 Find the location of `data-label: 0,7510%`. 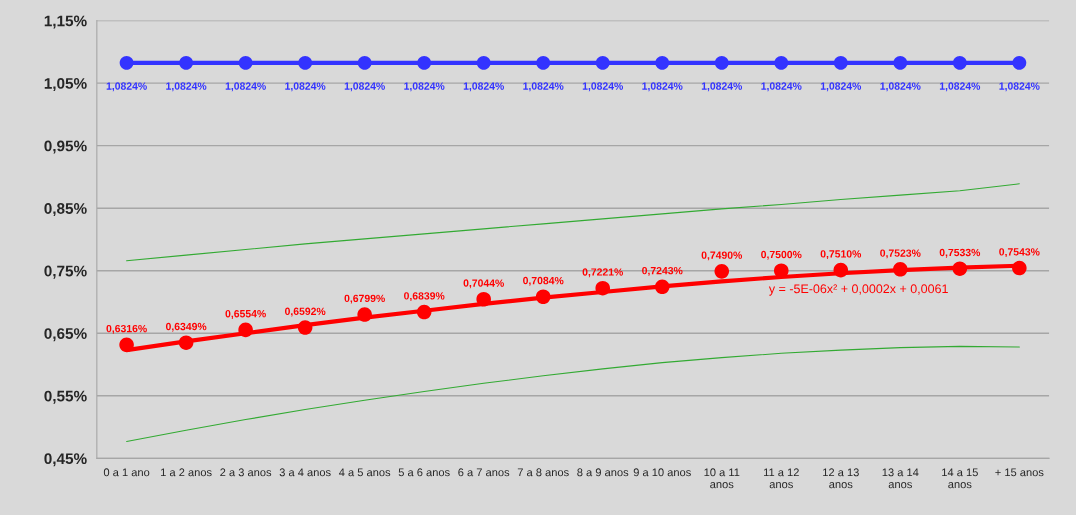

data-label: 0,7510% is located at coordinates (841, 255).